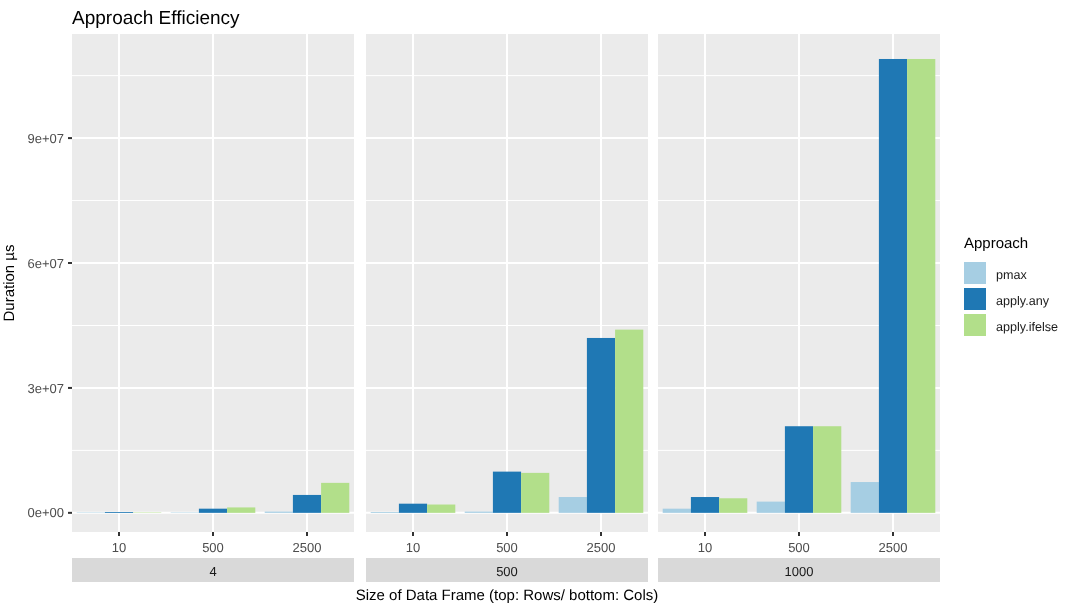 Image resolution: width=1080 pixels, height=610 pixels. What do you see at coordinates (156, 19) in the screenshot?
I see `chart-title: Approach Efficiency` at bounding box center [156, 19].